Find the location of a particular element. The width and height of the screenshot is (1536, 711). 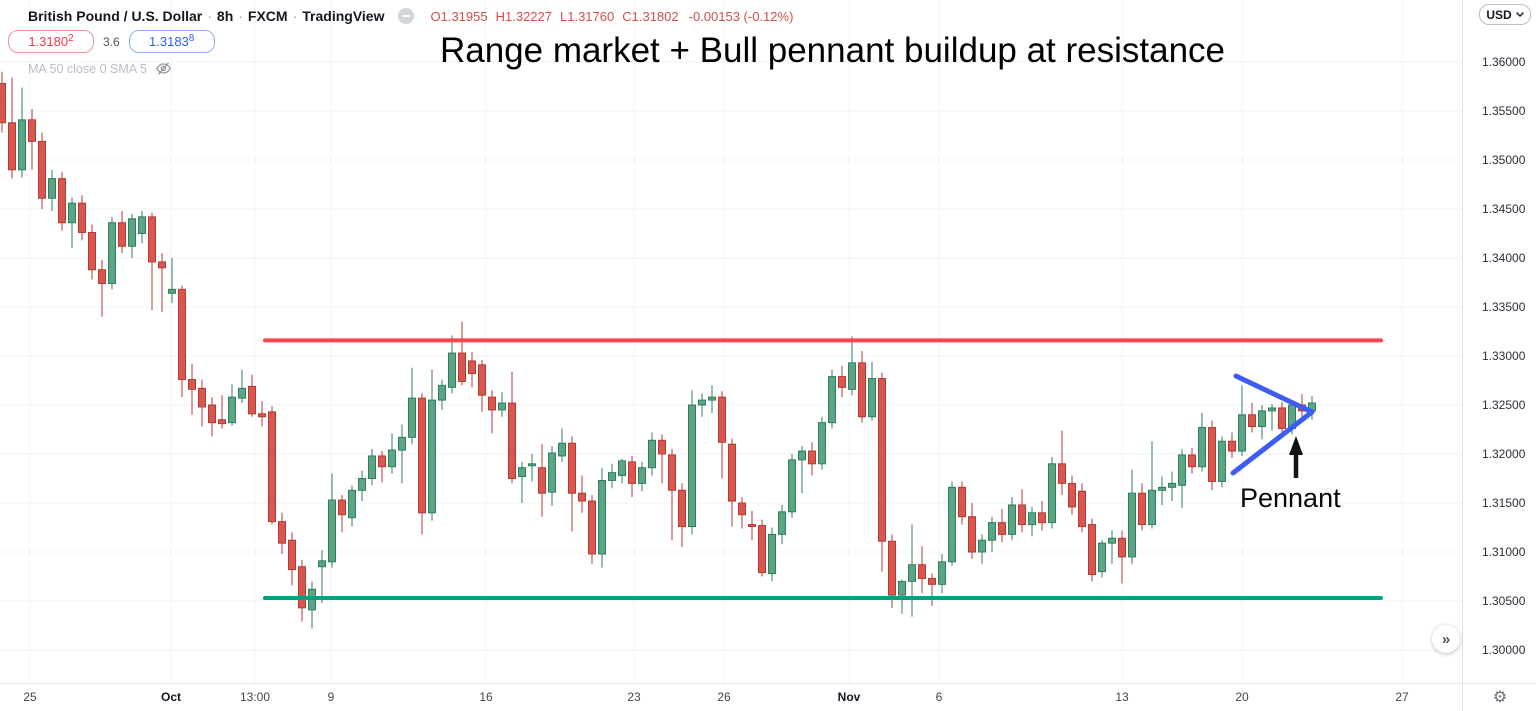

settings-gear-icon: ⚙ is located at coordinates (1500, 697).